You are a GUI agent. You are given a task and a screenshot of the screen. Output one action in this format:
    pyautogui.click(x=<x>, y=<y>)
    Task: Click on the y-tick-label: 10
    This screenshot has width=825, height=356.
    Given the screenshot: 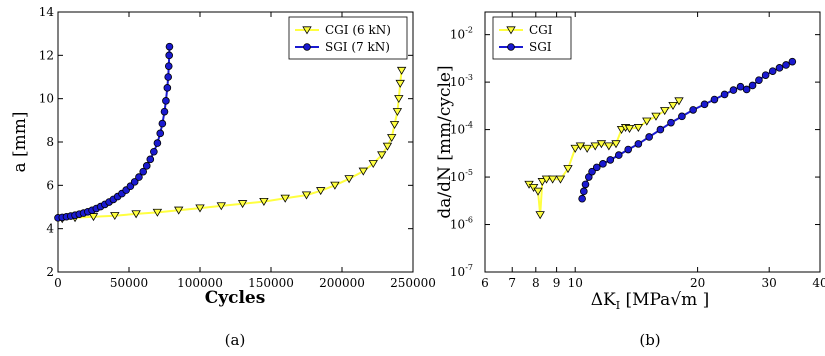 What is the action you would take?
    pyautogui.click(x=46, y=99)
    